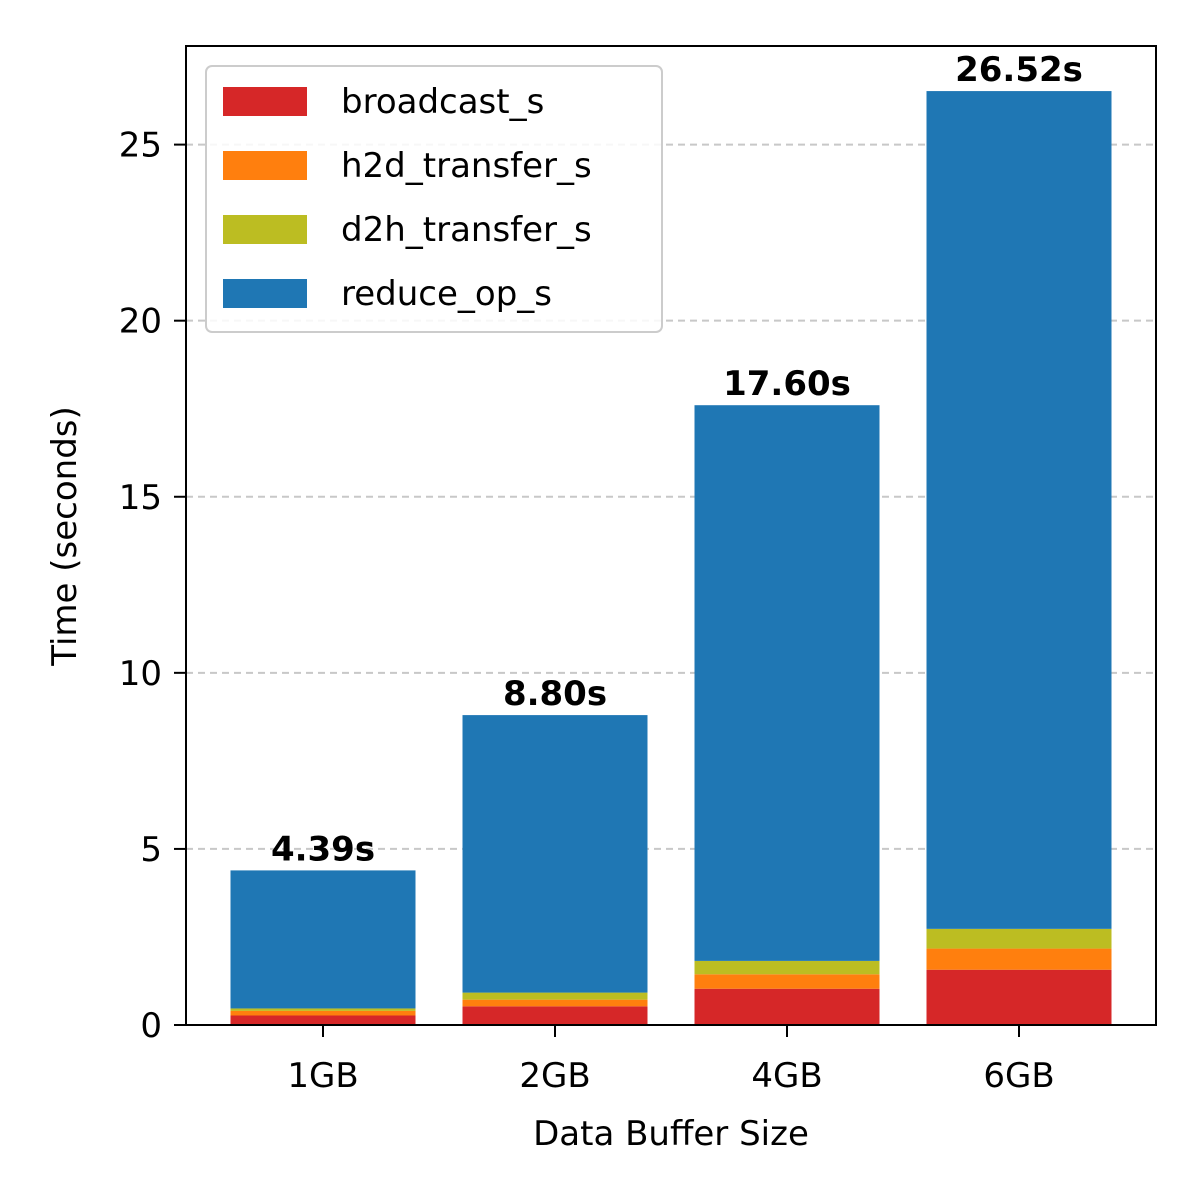 This screenshot has height=1200, width=1200. I want to click on legend-label: reduce_op_s, so click(446, 294).